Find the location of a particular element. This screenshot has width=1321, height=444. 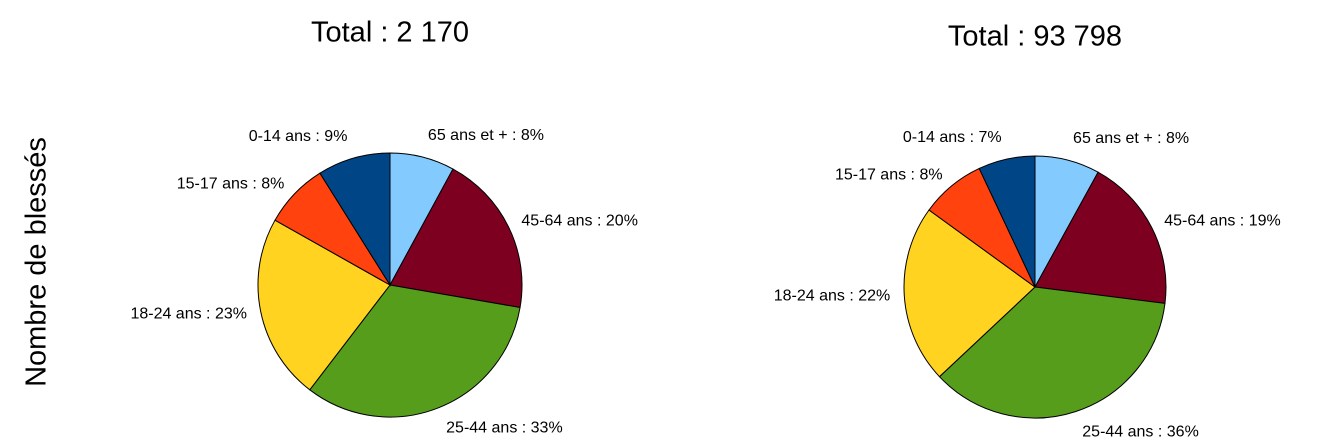

data-label: 0-14 ans : 9% is located at coordinates (298, 136).